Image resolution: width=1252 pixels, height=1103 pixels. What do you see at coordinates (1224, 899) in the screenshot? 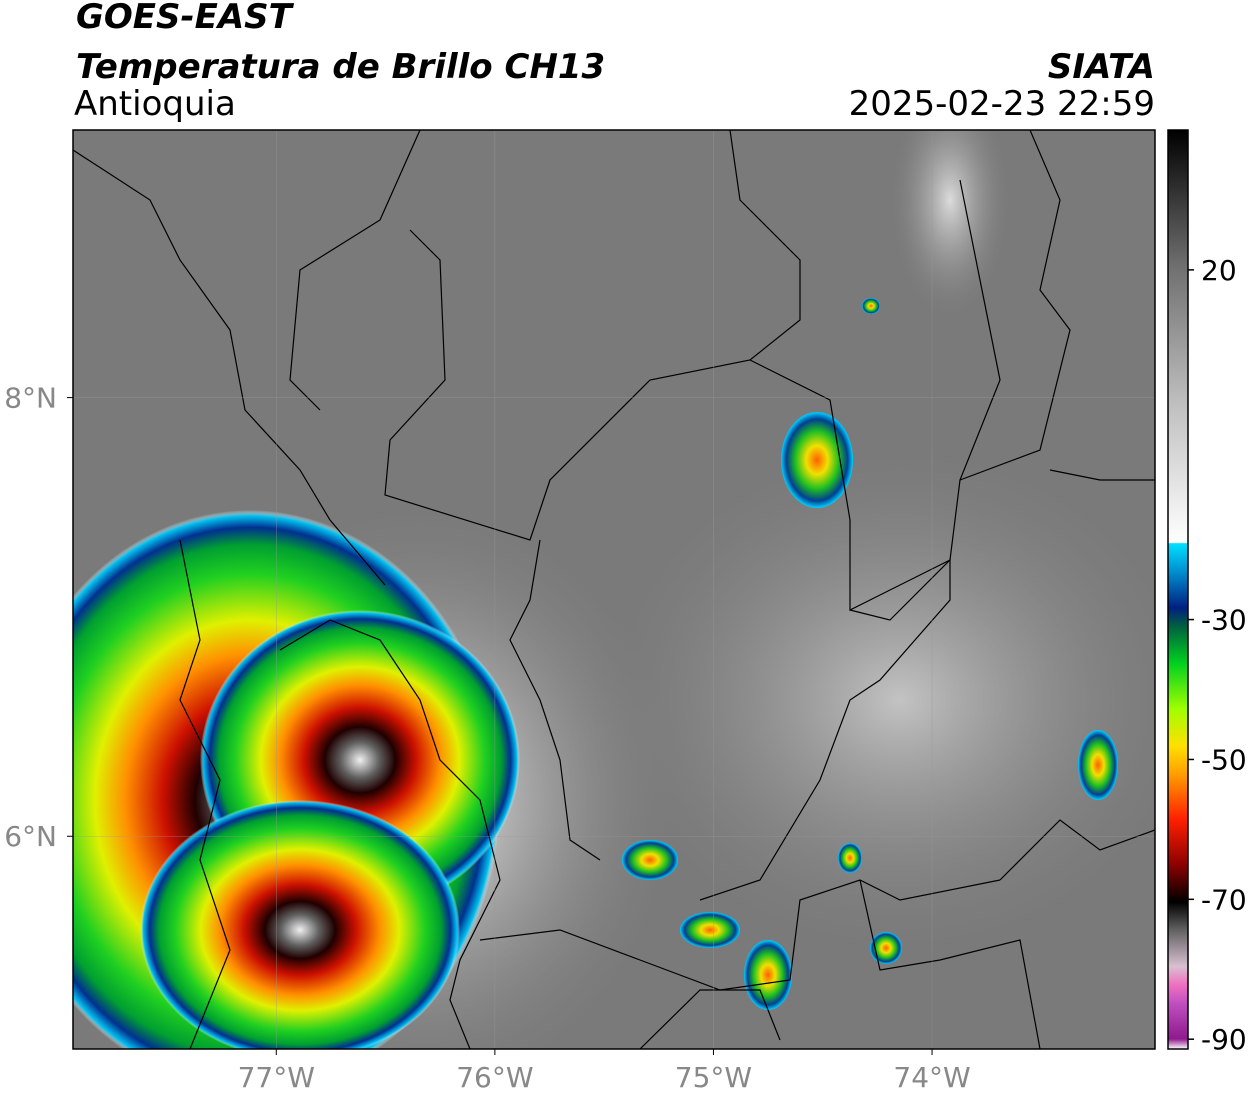
I see `colorbar-tick-label: -70` at bounding box center [1224, 899].